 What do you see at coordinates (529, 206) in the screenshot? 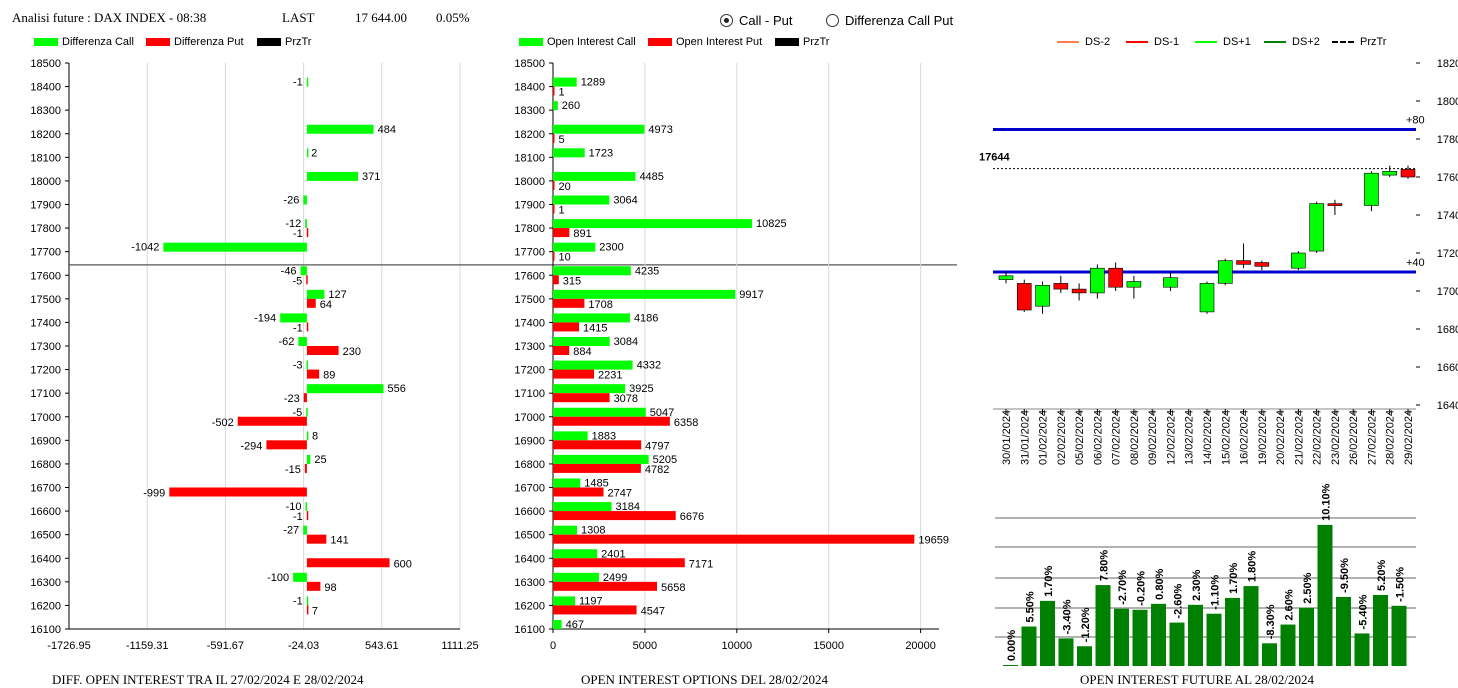
I see `y-tick-label: 17900` at bounding box center [529, 206].